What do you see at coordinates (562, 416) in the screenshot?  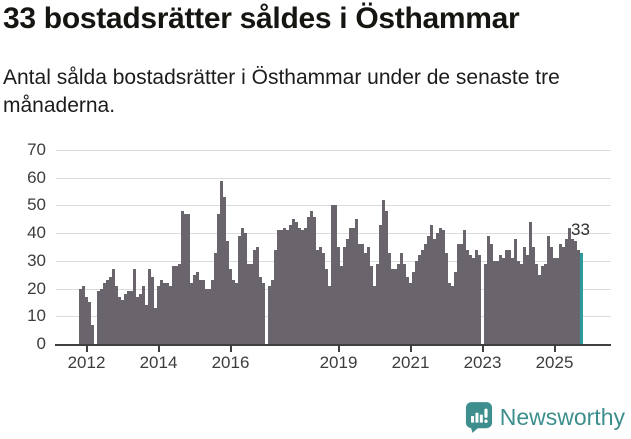 I see `newsworthy-logo-text: Newsworthy` at bounding box center [562, 416].